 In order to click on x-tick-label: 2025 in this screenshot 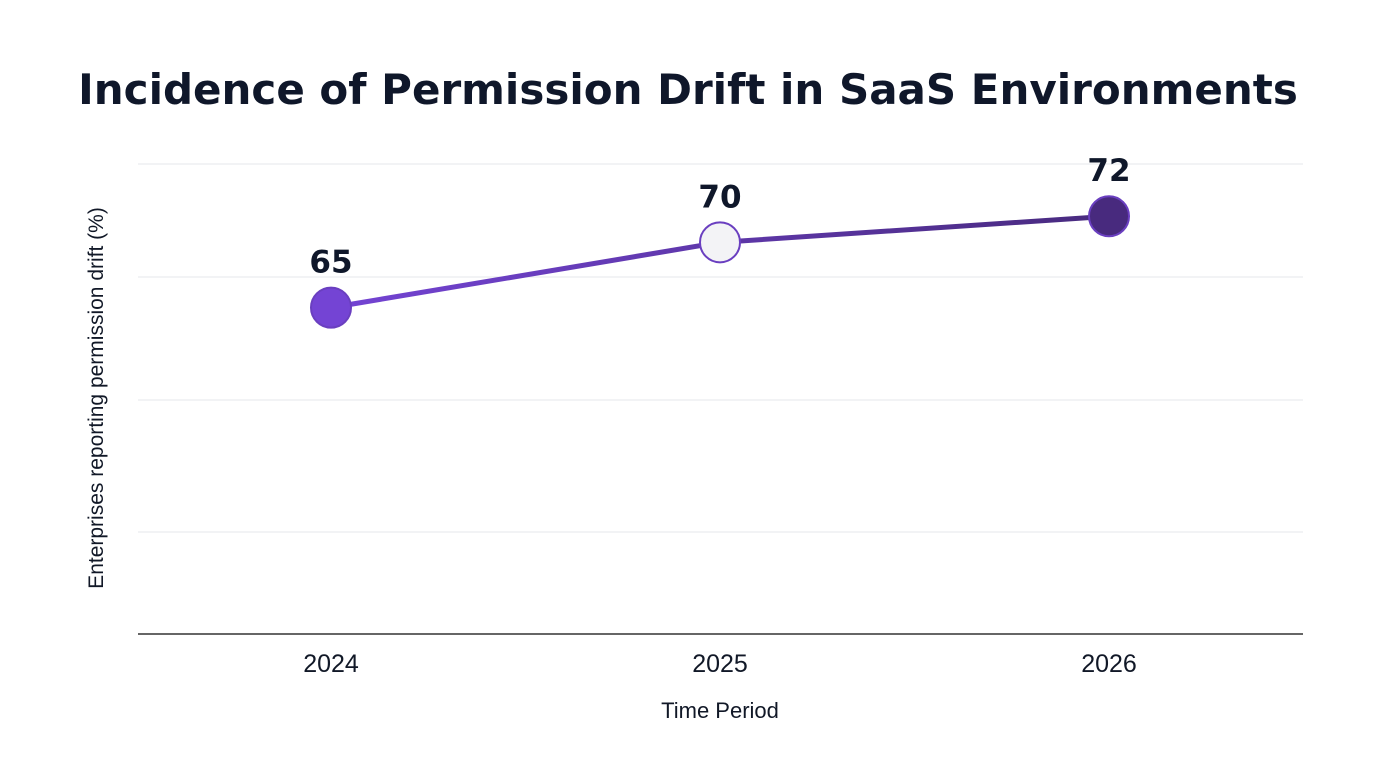, I will do `click(720, 664)`.